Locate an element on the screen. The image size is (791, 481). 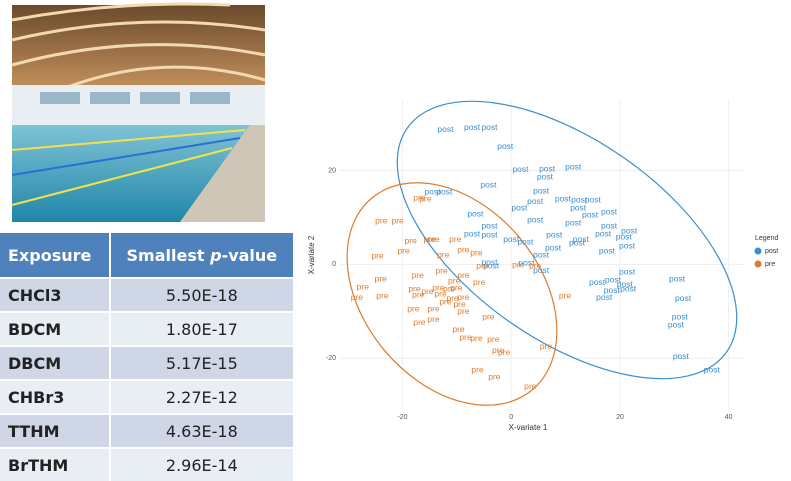
legend-label: post is located at coordinates (771, 251).